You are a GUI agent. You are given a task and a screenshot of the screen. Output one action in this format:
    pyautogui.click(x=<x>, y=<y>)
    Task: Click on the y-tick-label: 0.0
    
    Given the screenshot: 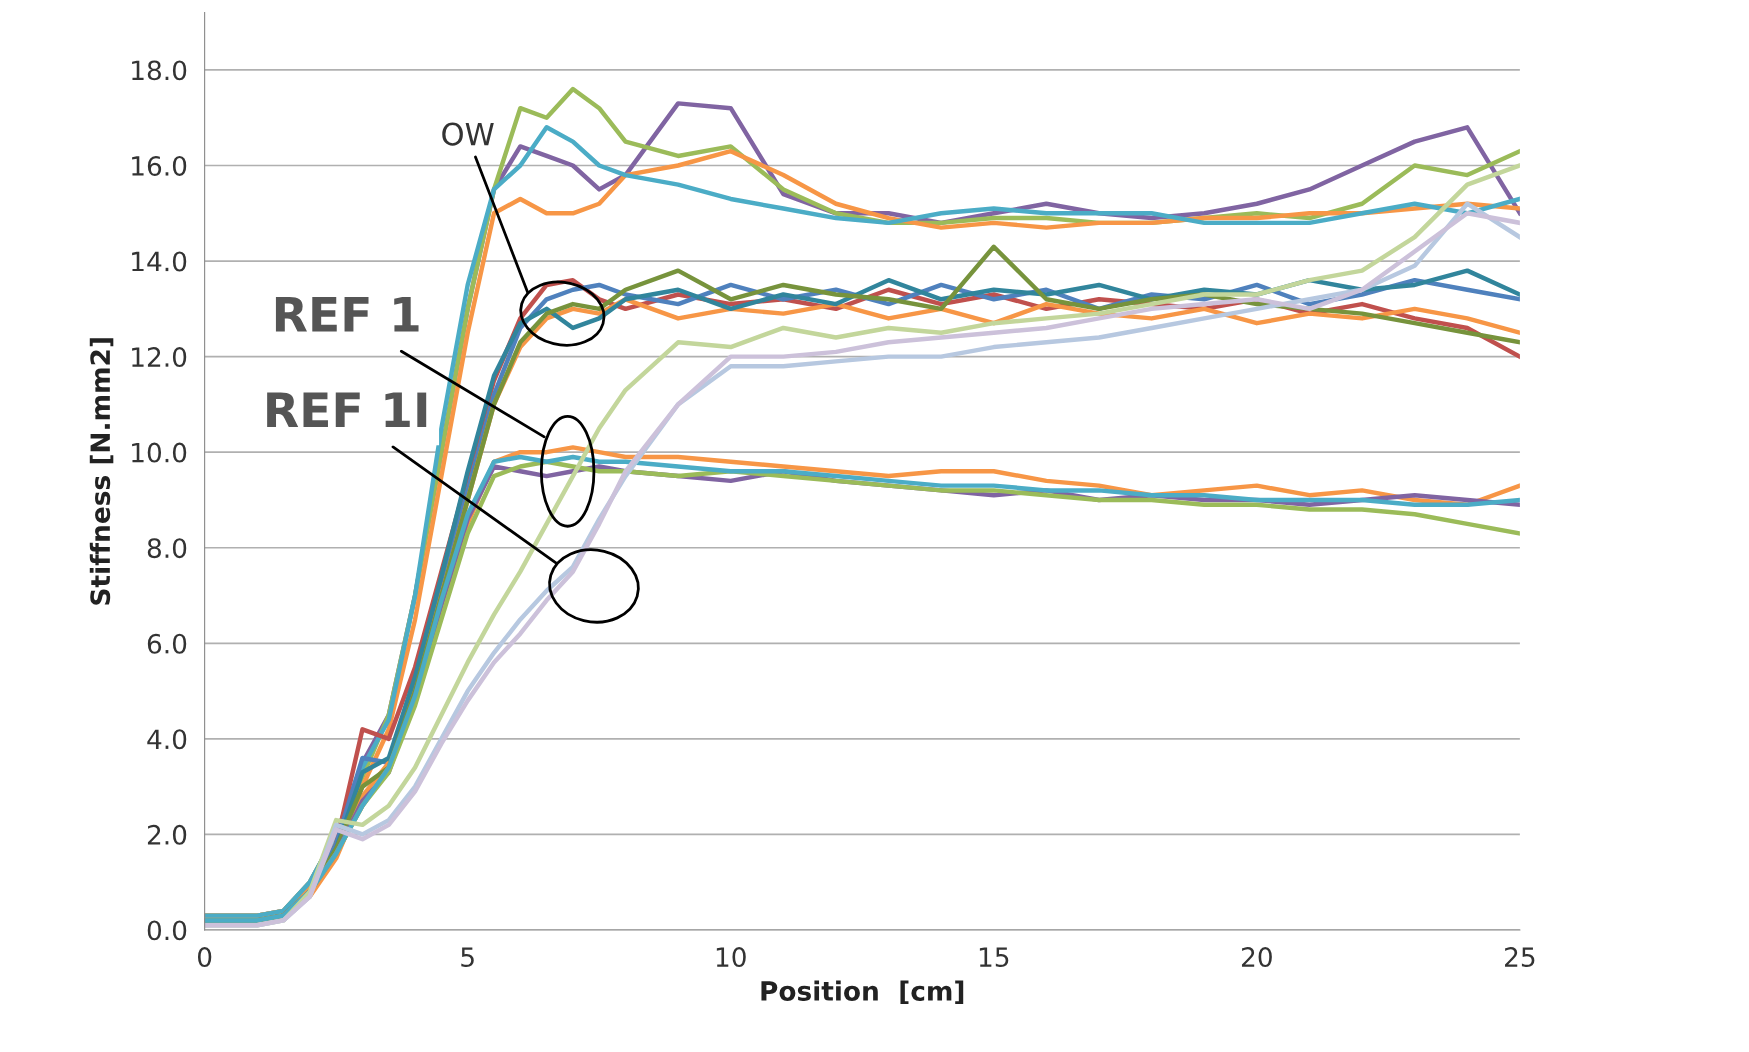 What is the action you would take?
    pyautogui.click(x=167, y=930)
    